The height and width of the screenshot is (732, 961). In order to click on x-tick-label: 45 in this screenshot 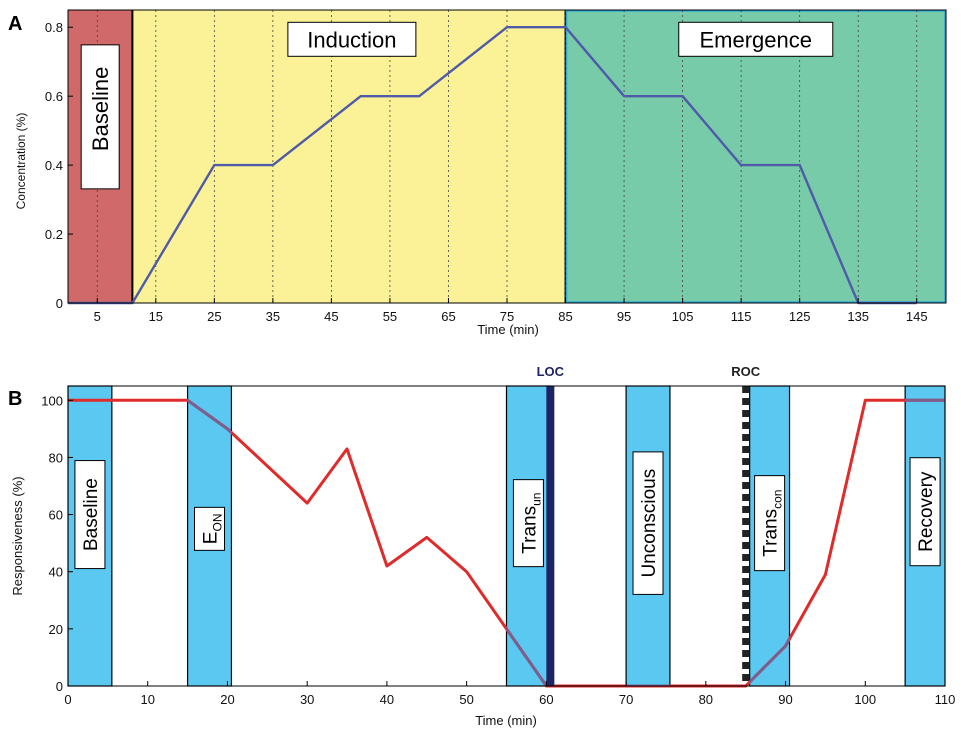, I will do `click(331, 316)`.